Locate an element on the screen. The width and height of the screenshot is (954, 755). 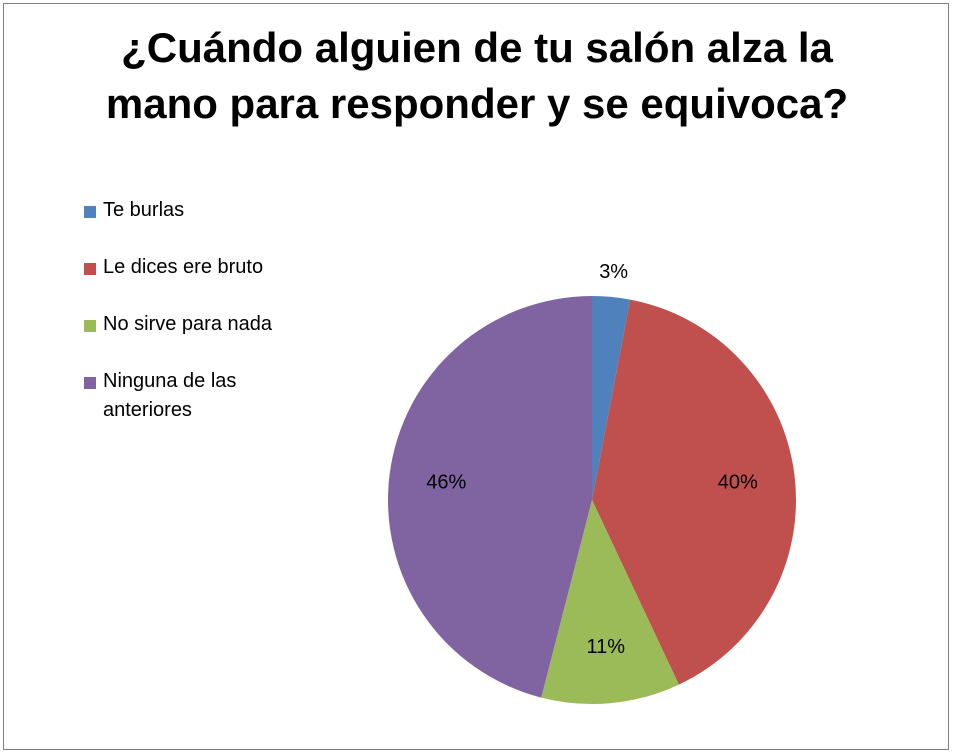
legend-label: No sirve para nada is located at coordinates (187, 324).